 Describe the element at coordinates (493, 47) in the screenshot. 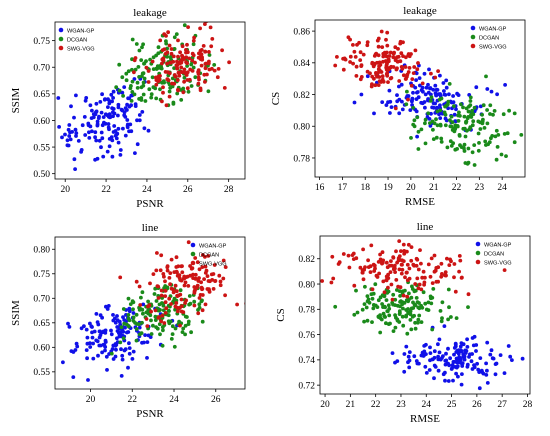

I see `legend-label: SWG-VGG` at that location.